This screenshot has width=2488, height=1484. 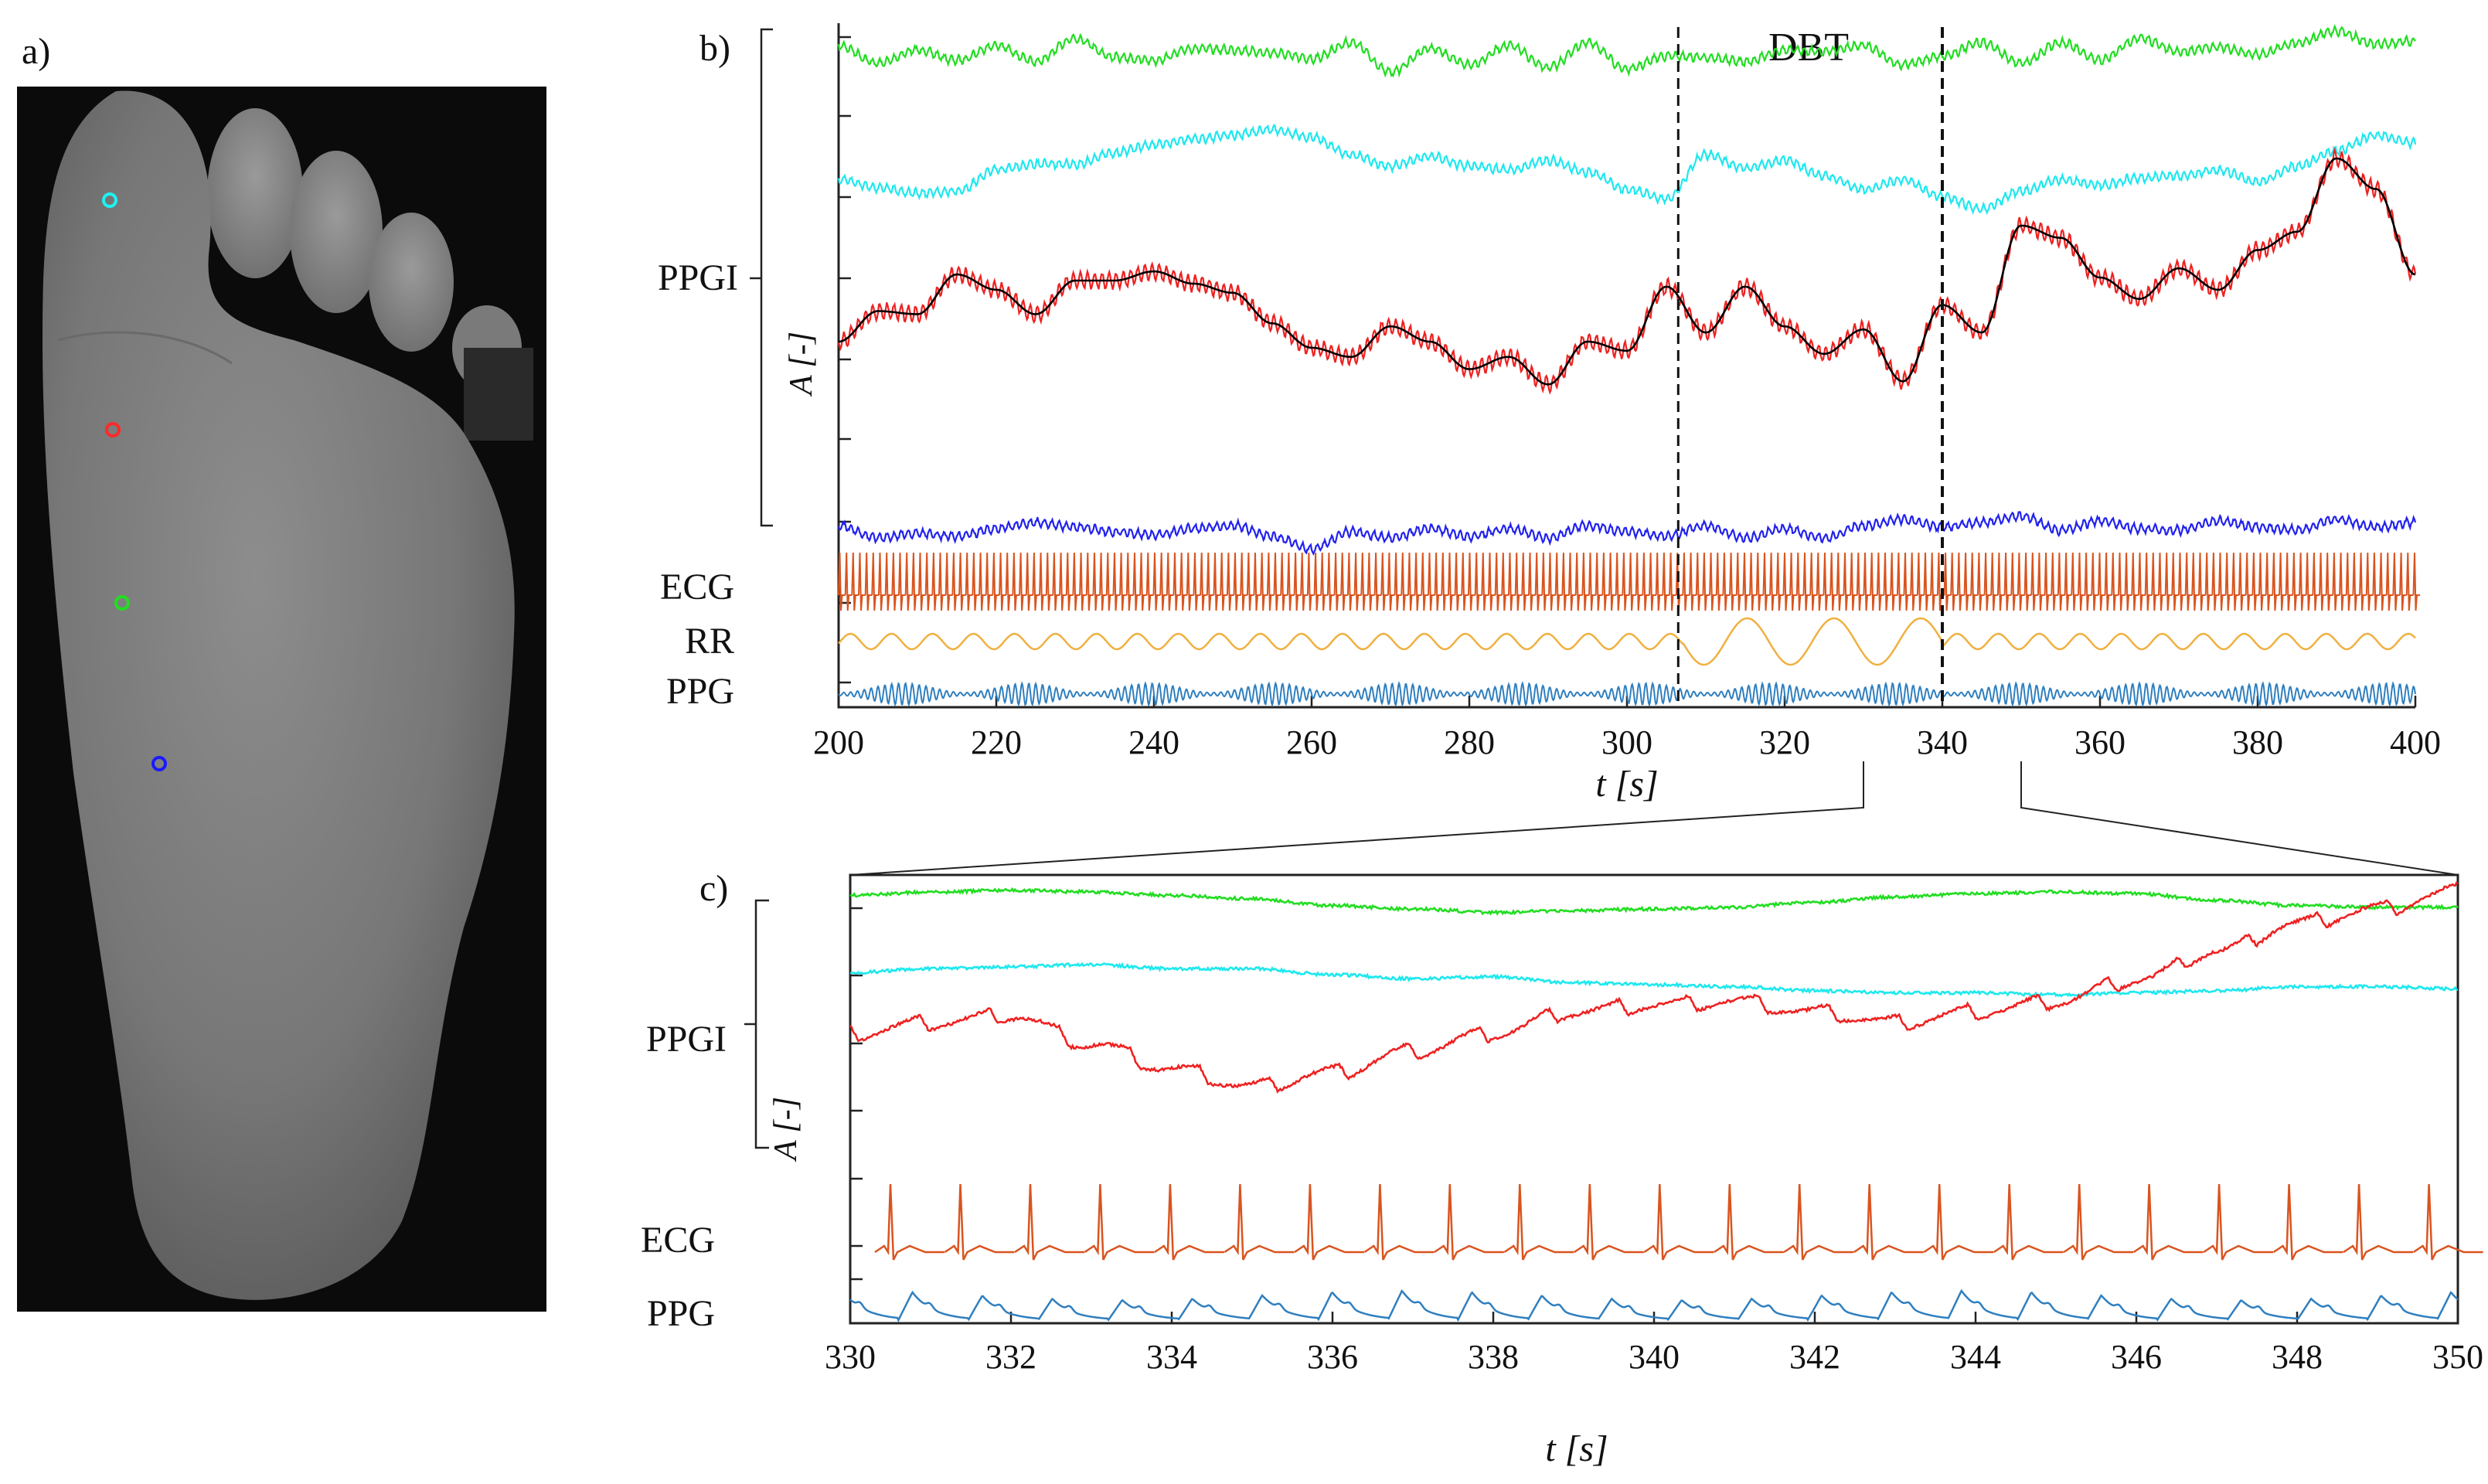 I want to click on panel-b-ppgi-brace, so click(x=761, y=277).